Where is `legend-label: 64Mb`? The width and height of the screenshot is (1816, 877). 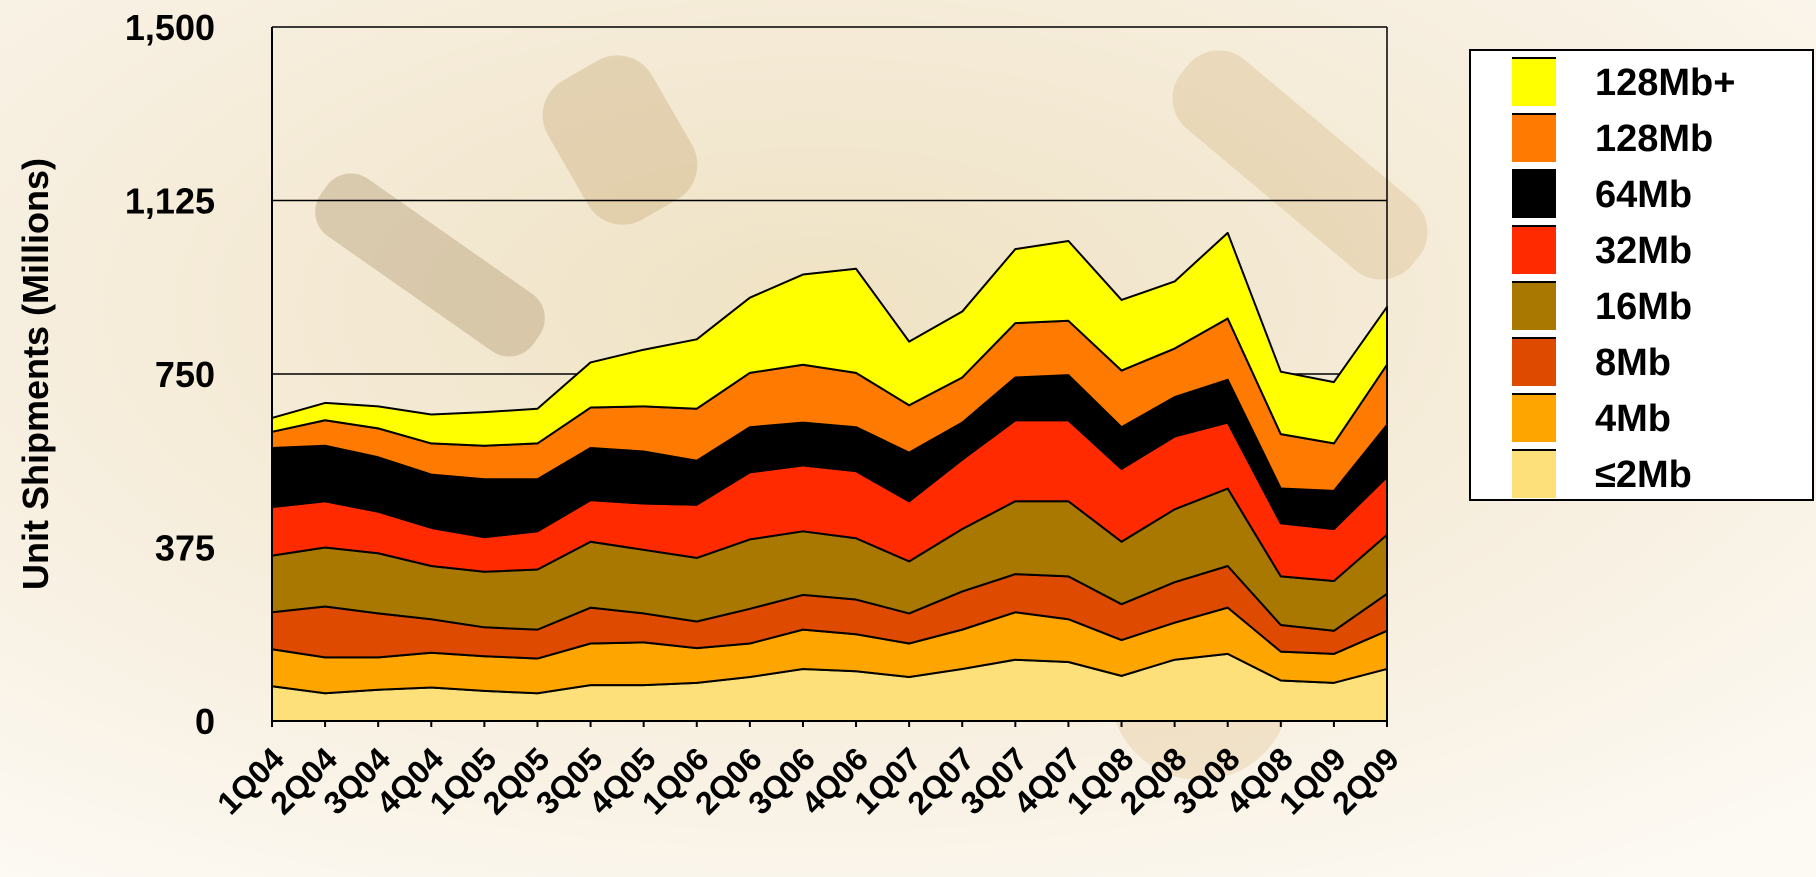
legend-label: 64Mb is located at coordinates (1643, 195).